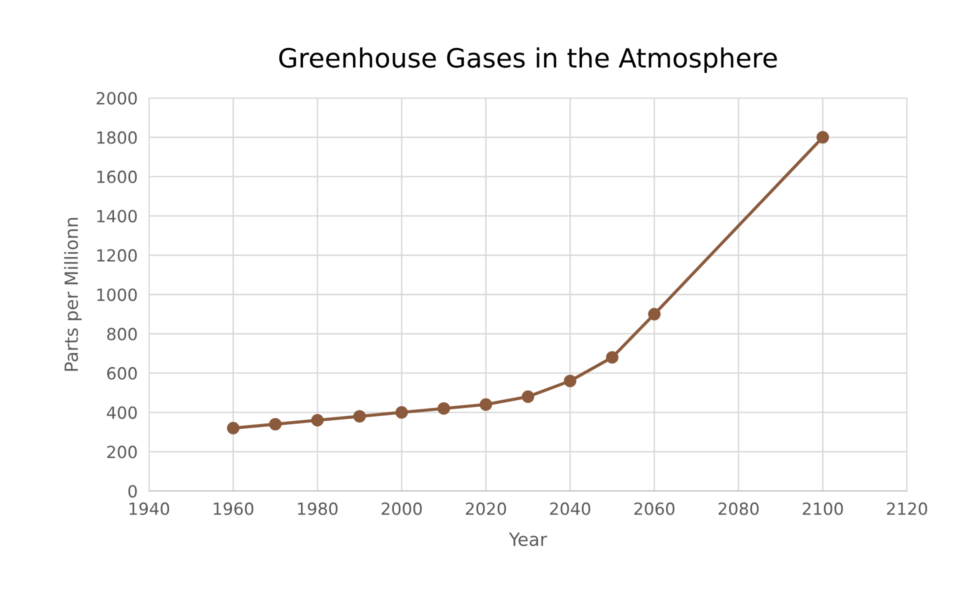  Describe the element at coordinates (234, 509) in the screenshot. I see `x-tick-label: 1960` at that location.